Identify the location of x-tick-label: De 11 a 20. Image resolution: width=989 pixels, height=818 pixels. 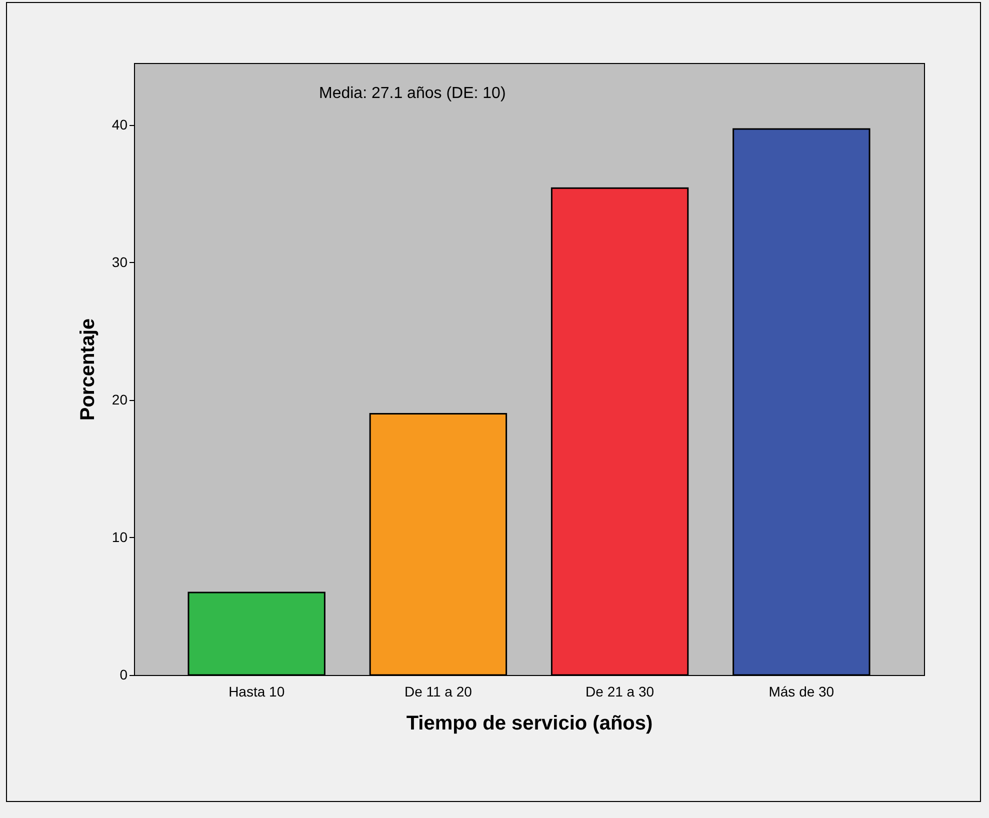
(438, 692).